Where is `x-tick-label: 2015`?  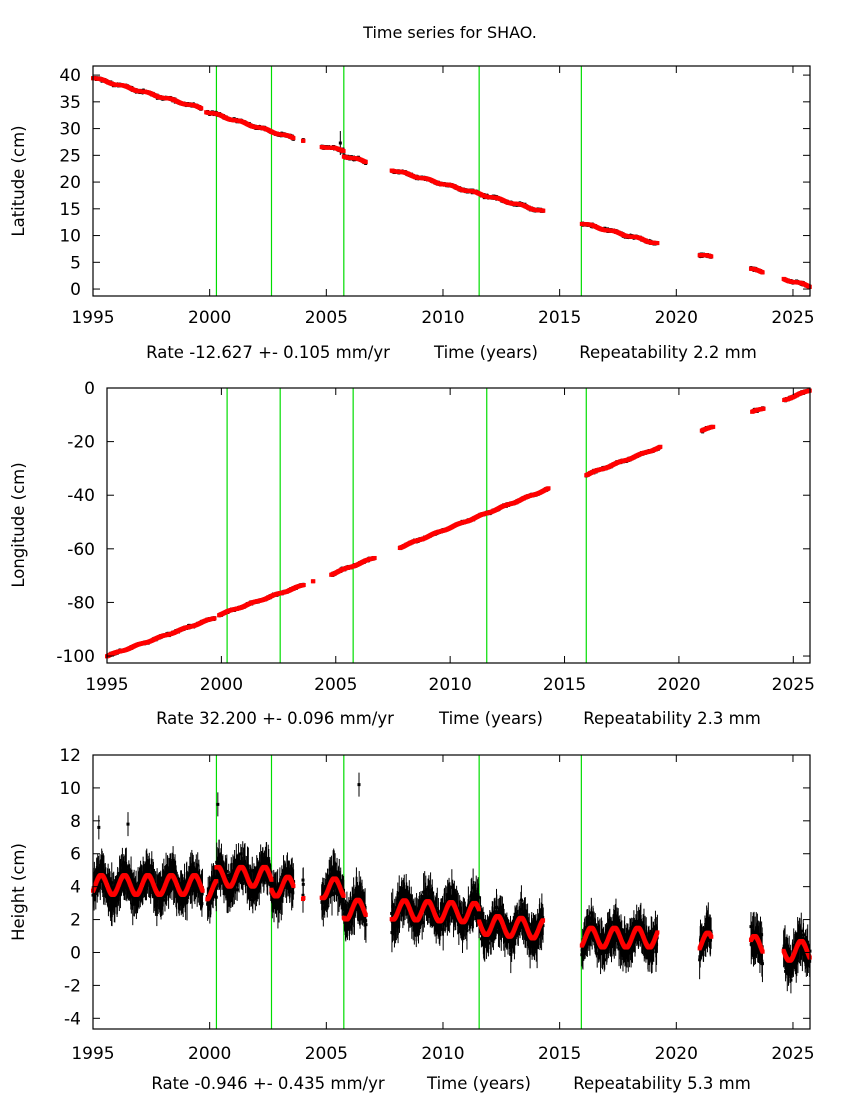 x-tick-label: 2015 is located at coordinates (559, 318).